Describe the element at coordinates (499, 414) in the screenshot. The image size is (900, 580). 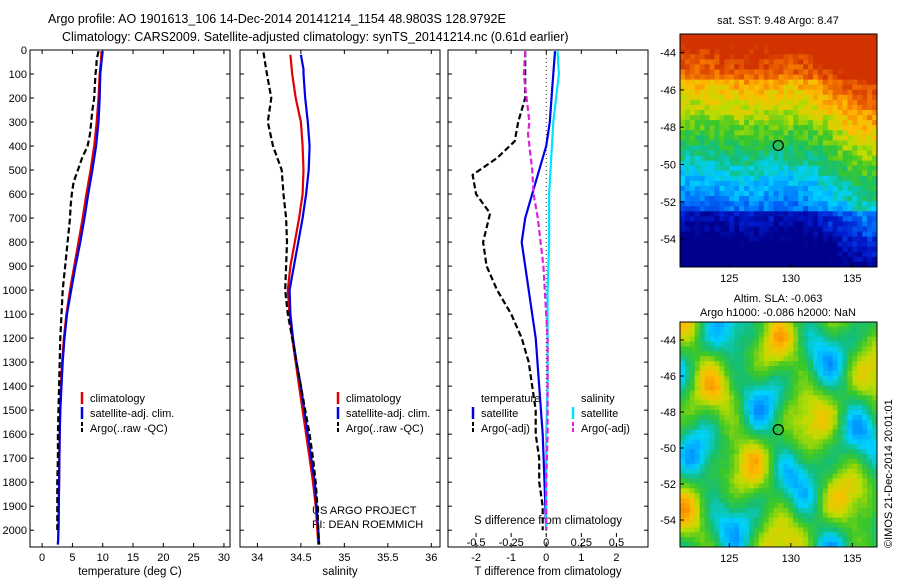
I see `legend-label-t-satellite: satellite` at that location.